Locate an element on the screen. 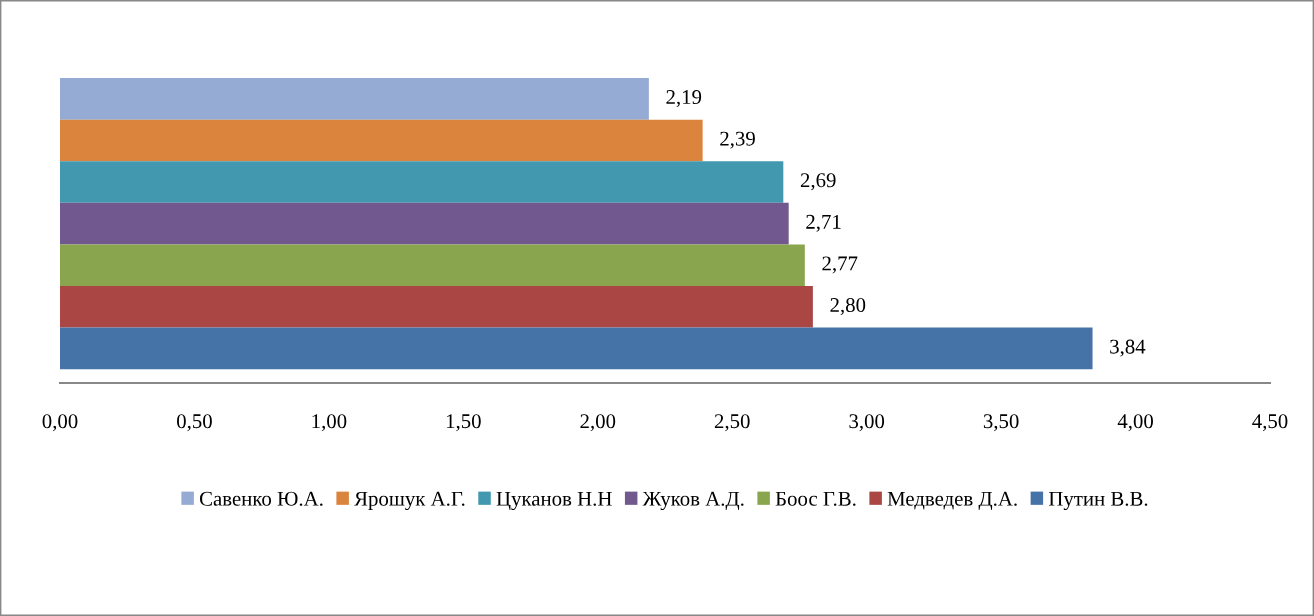 Image resolution: width=1314 pixels, height=616 pixels. x-tick-label: 2,50 is located at coordinates (732, 423).